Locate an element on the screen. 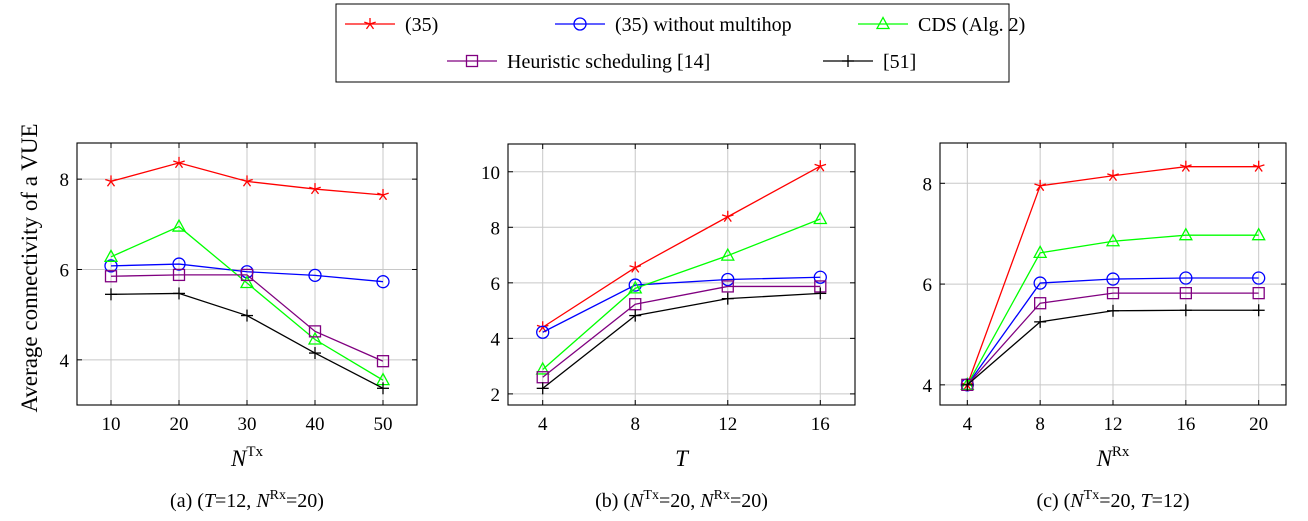  x-tick-label: 4 is located at coordinates (968, 424).